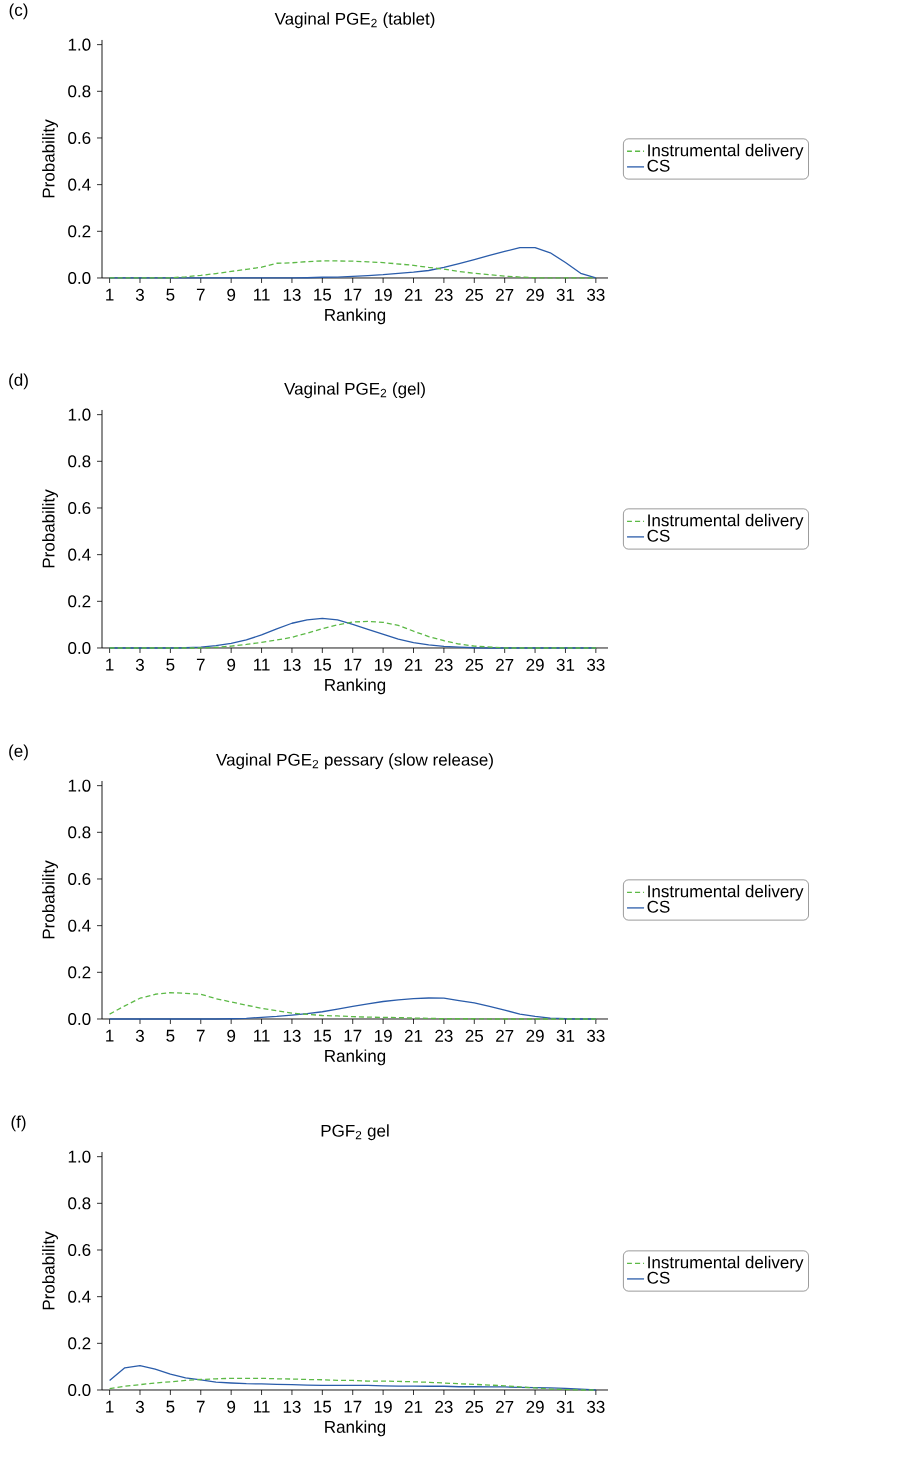 The image size is (920, 1461). Describe the element at coordinates (18, 11) in the screenshot. I see `text: (c)` at that location.